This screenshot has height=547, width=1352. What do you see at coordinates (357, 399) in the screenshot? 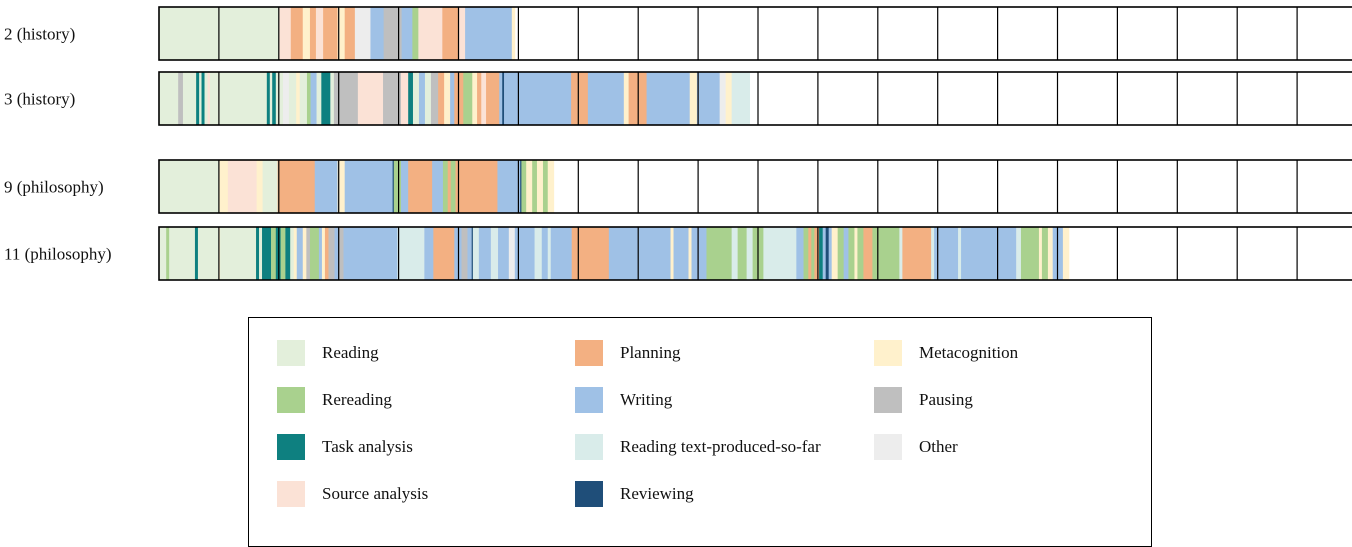
I see `legend-label: Rereading` at bounding box center [357, 399].